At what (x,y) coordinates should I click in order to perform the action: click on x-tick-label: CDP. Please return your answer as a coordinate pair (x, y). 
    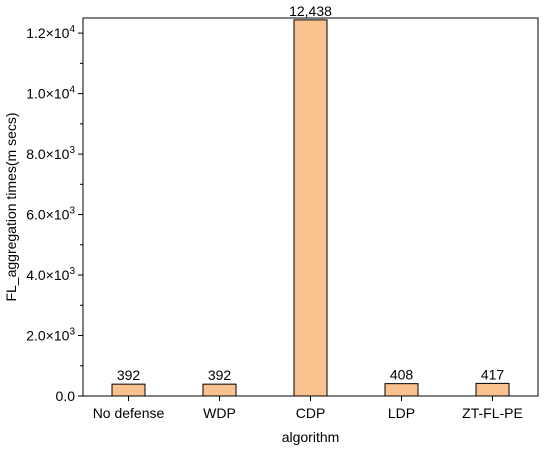
    Looking at the image, I should click on (311, 413).